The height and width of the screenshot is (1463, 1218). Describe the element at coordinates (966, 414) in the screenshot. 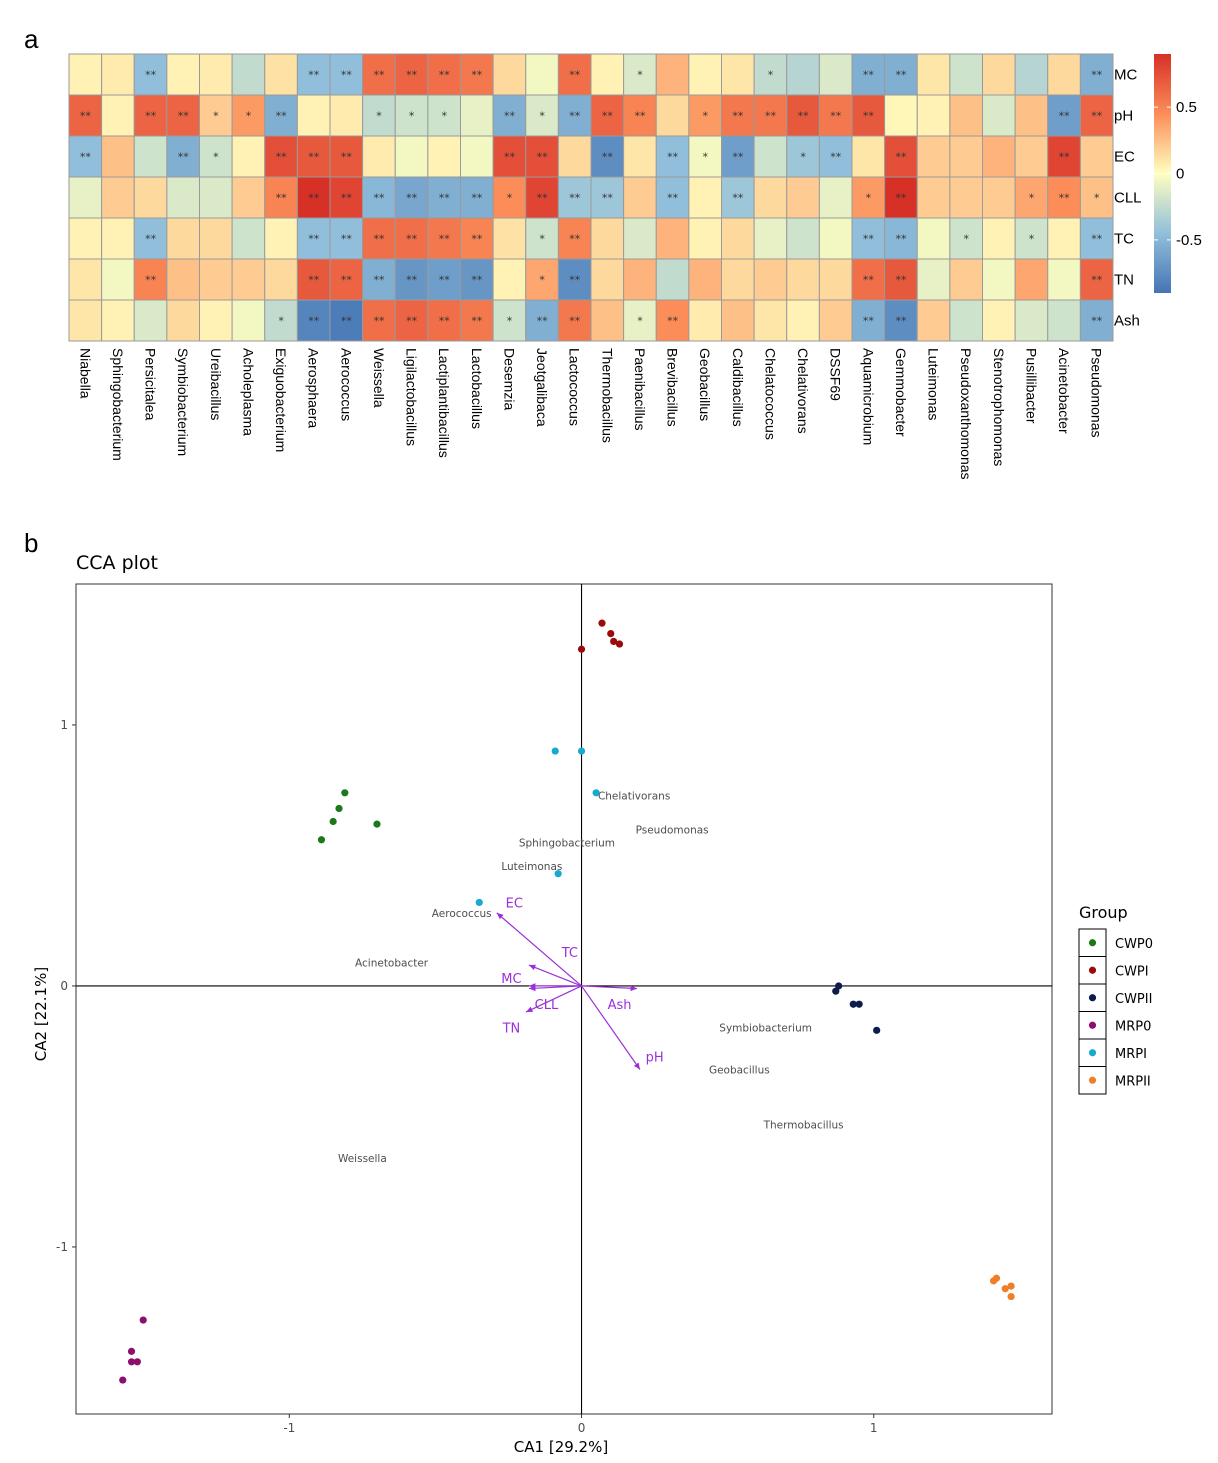

I see `heatmap-column-label-pseudoxanthomonas: Pseudoxanthomonas` at that location.